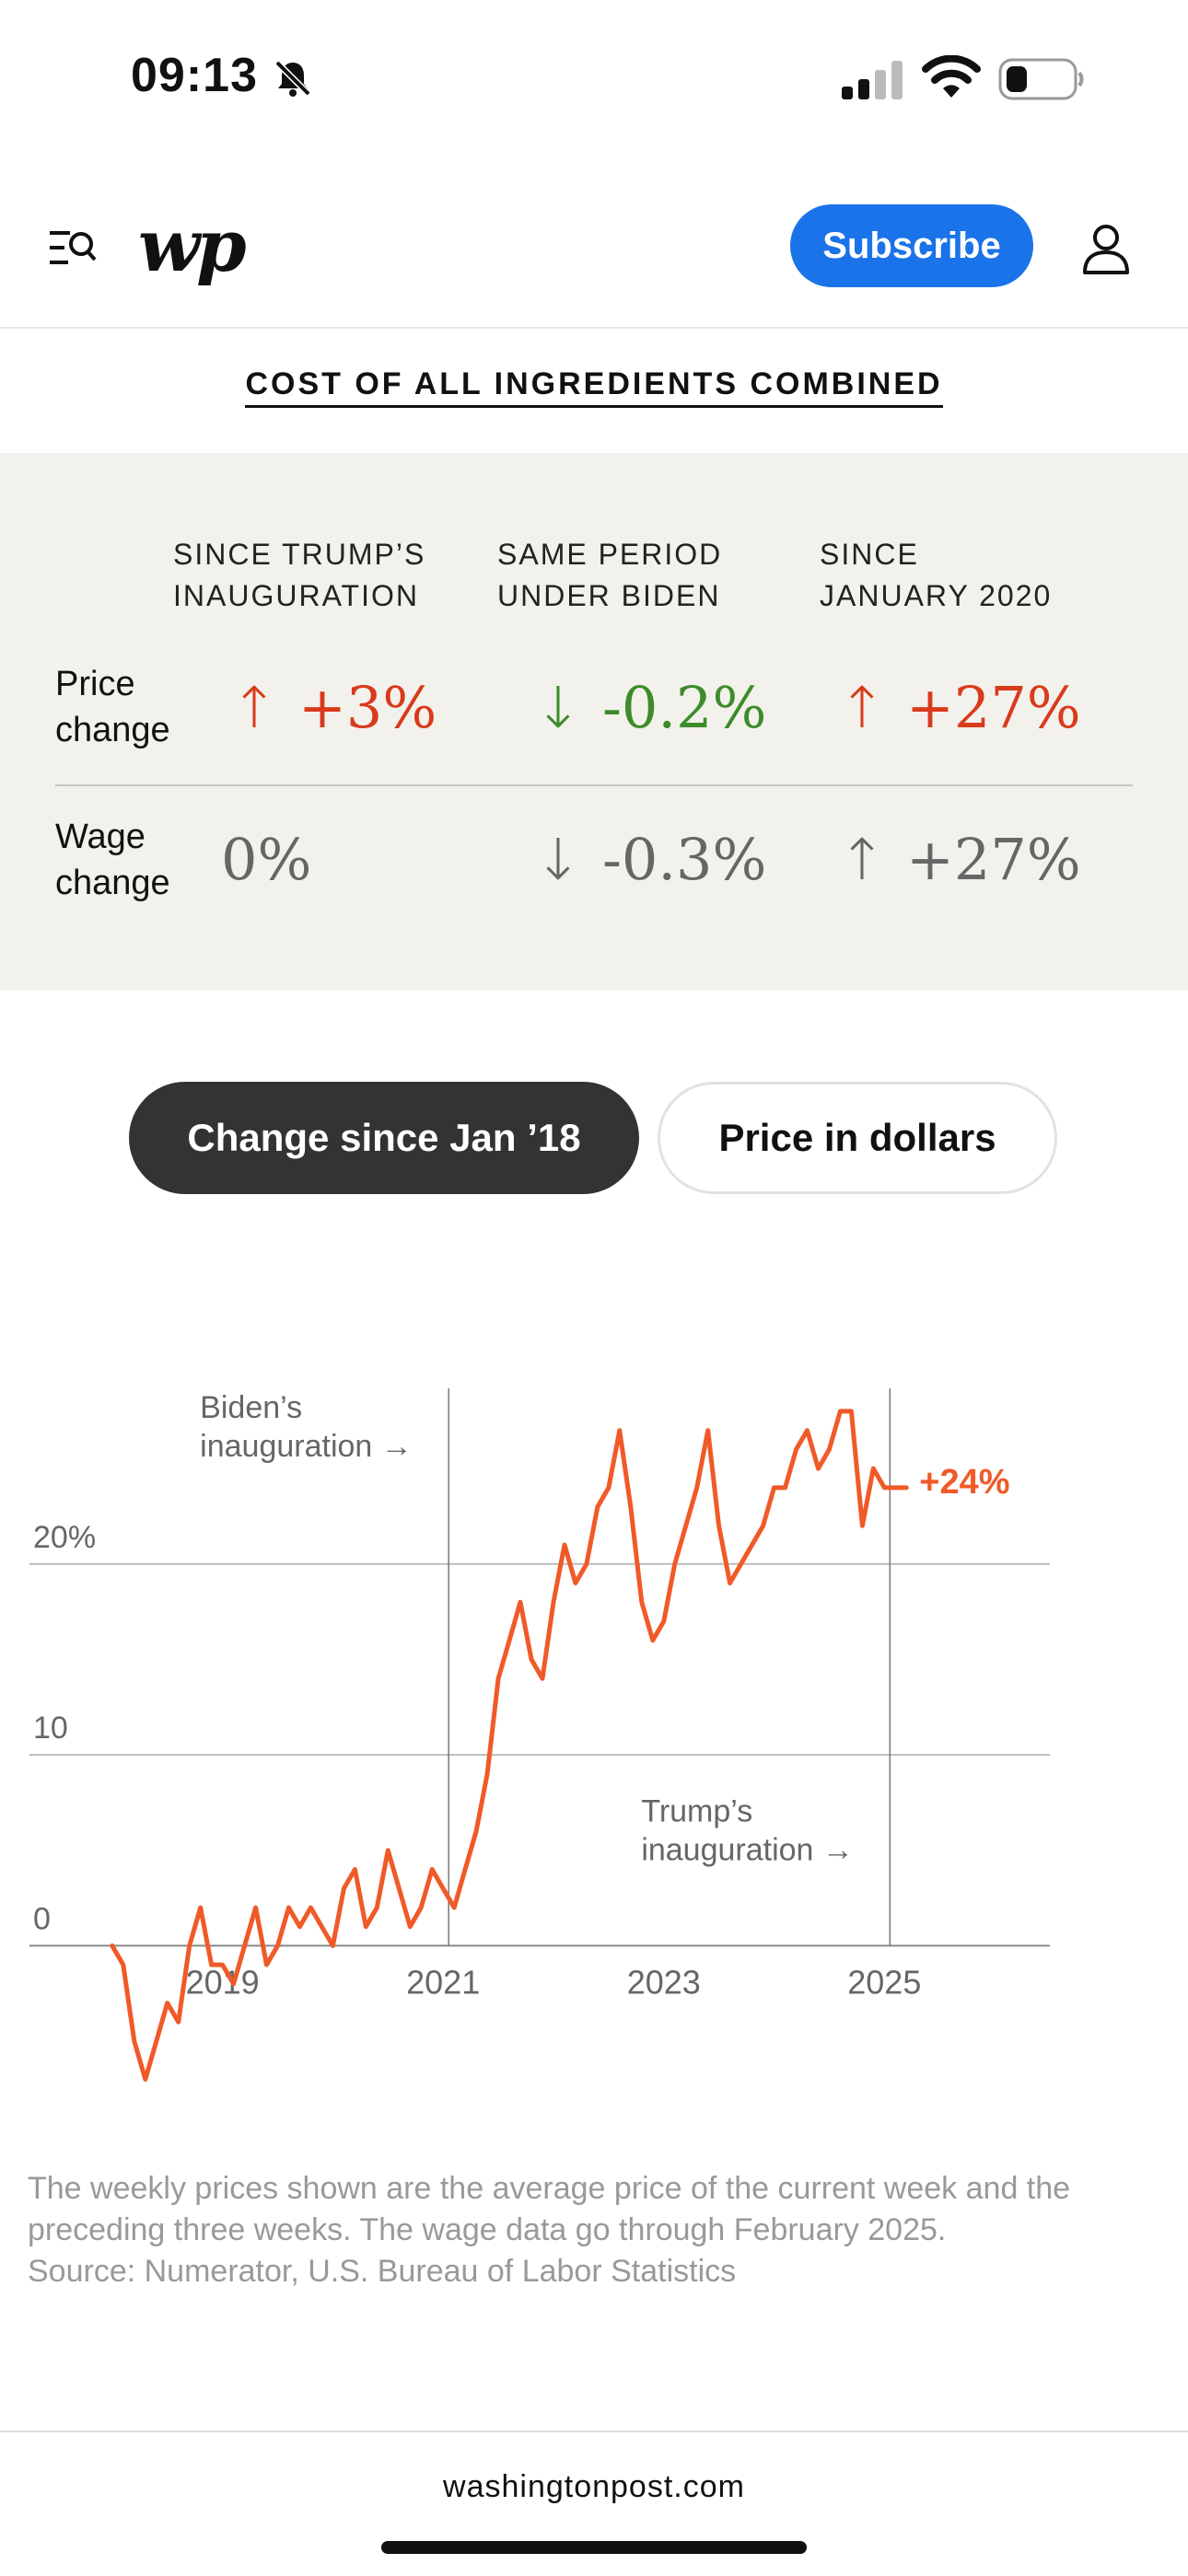 The image size is (1188, 2576). Describe the element at coordinates (650, 707) in the screenshot. I see `price-change-biden-period: ↓ -0.2%` at that location.